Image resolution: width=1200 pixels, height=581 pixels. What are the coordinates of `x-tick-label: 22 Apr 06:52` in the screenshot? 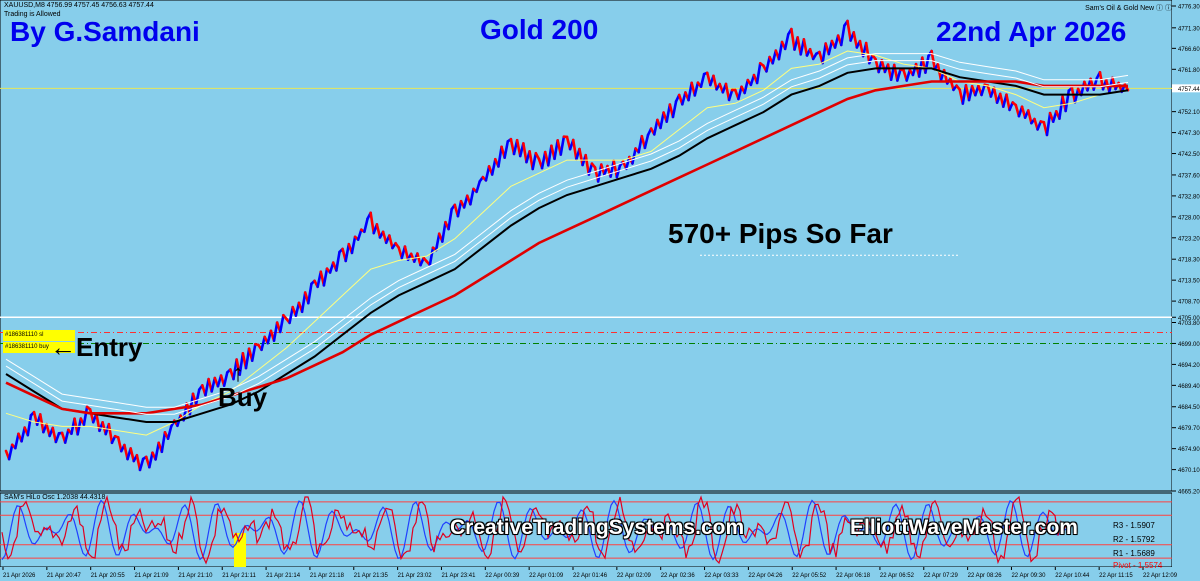 It's located at (897, 576).